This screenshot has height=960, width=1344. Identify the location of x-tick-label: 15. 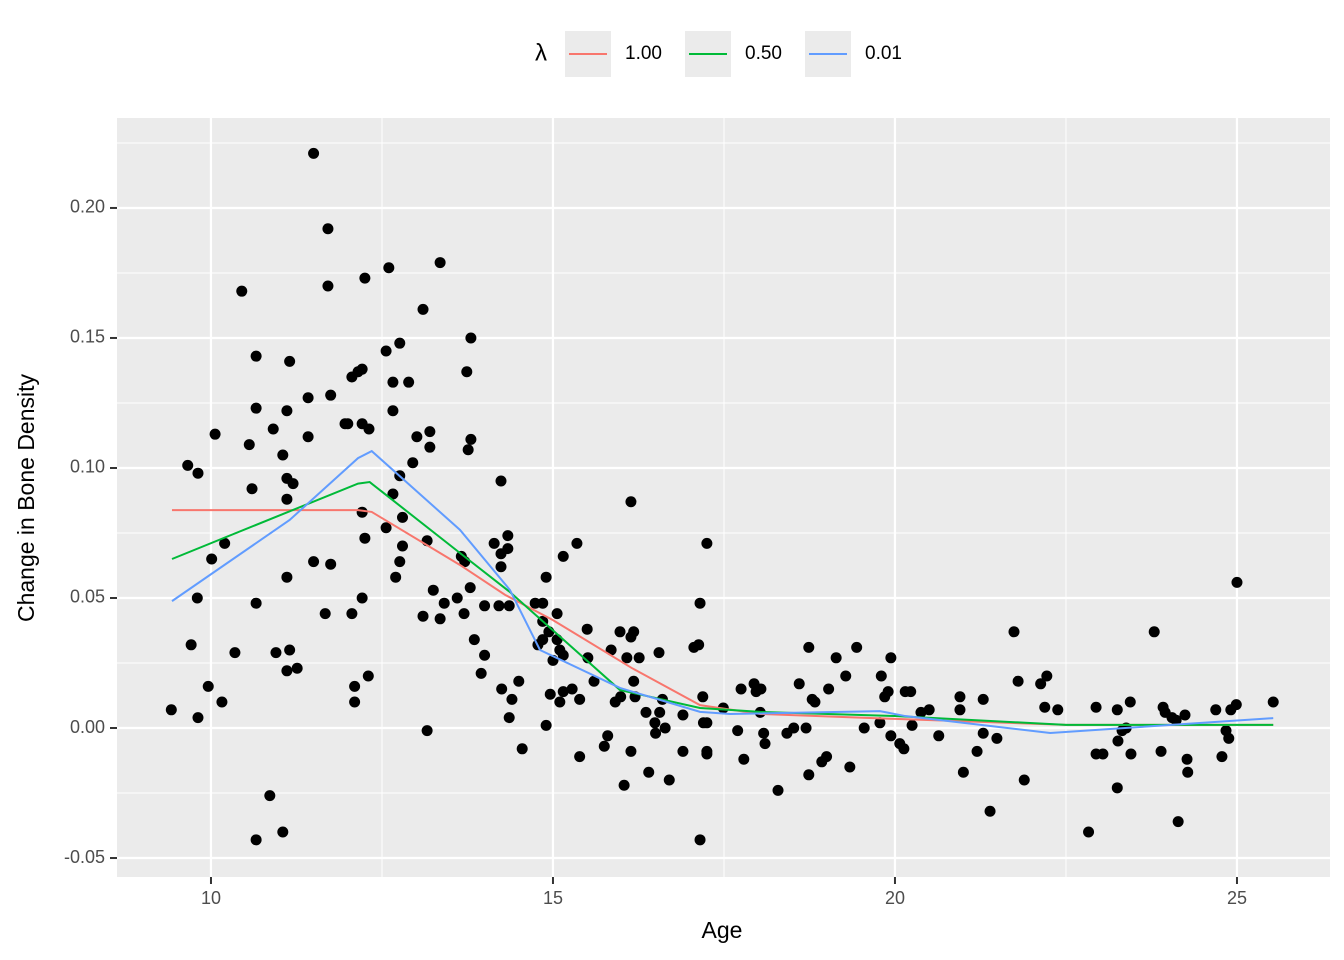
(553, 898).